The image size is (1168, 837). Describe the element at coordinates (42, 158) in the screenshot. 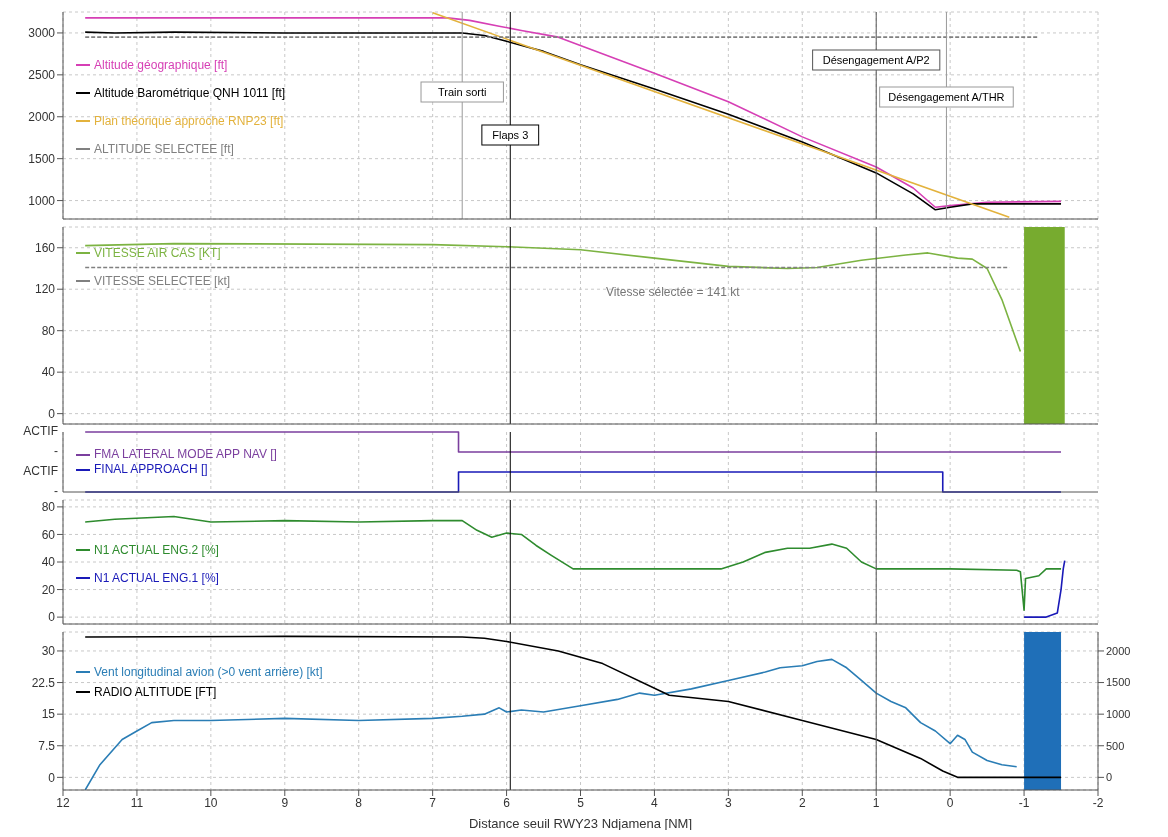

I see `y-tick-label: 1500` at that location.